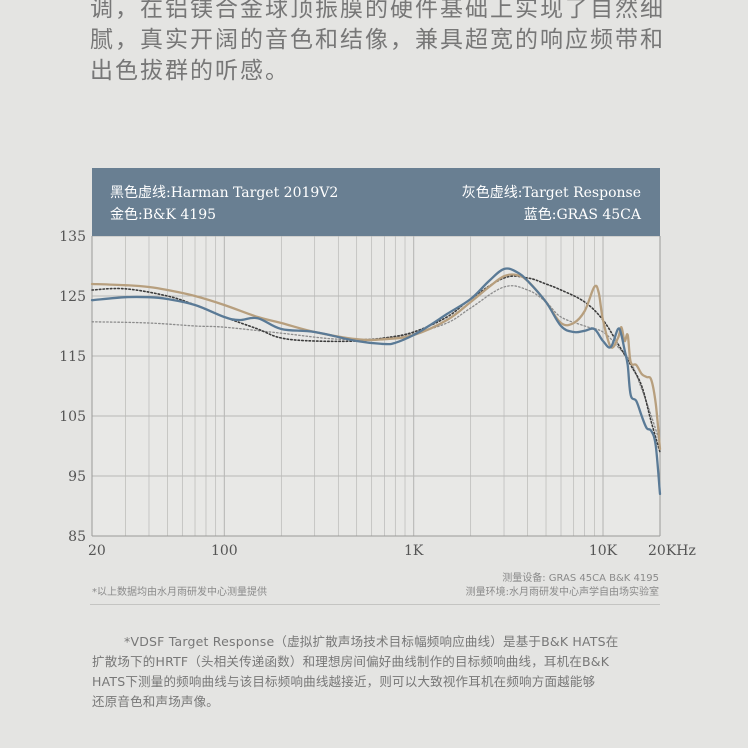 The image size is (748, 748). I want to click on y-tick-label: 135, so click(72, 237).